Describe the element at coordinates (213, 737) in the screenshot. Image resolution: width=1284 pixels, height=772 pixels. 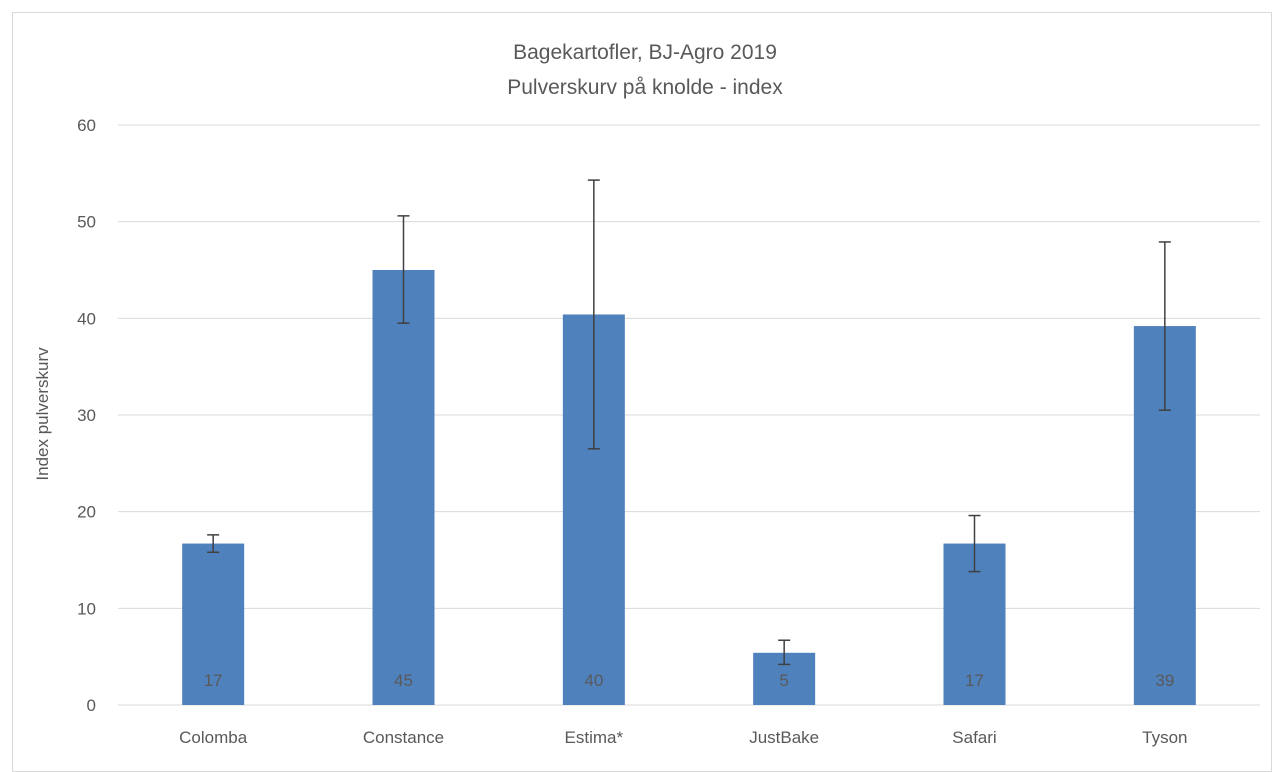
I see `x-tick-label: Colomba` at that location.